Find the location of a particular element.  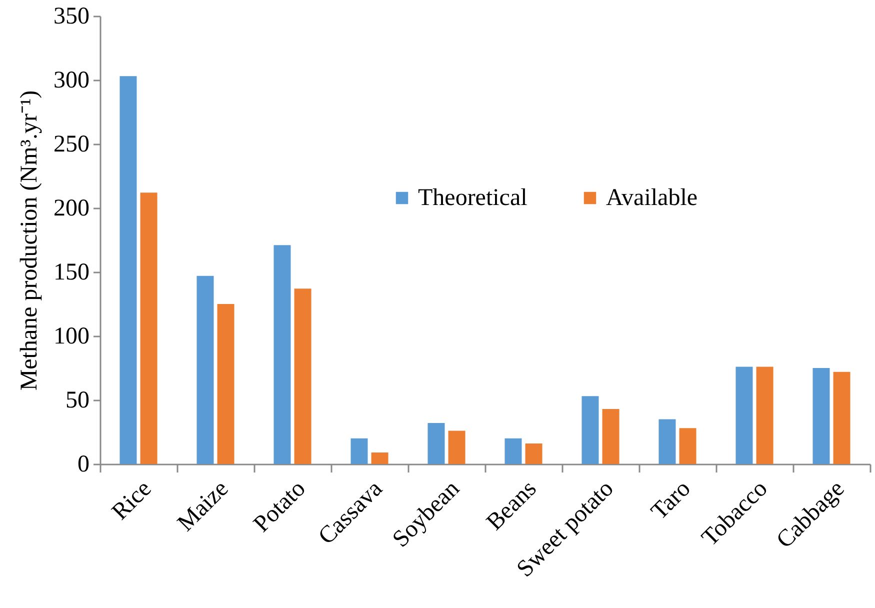

y-tick-label: 250 is located at coordinates (72, 145).